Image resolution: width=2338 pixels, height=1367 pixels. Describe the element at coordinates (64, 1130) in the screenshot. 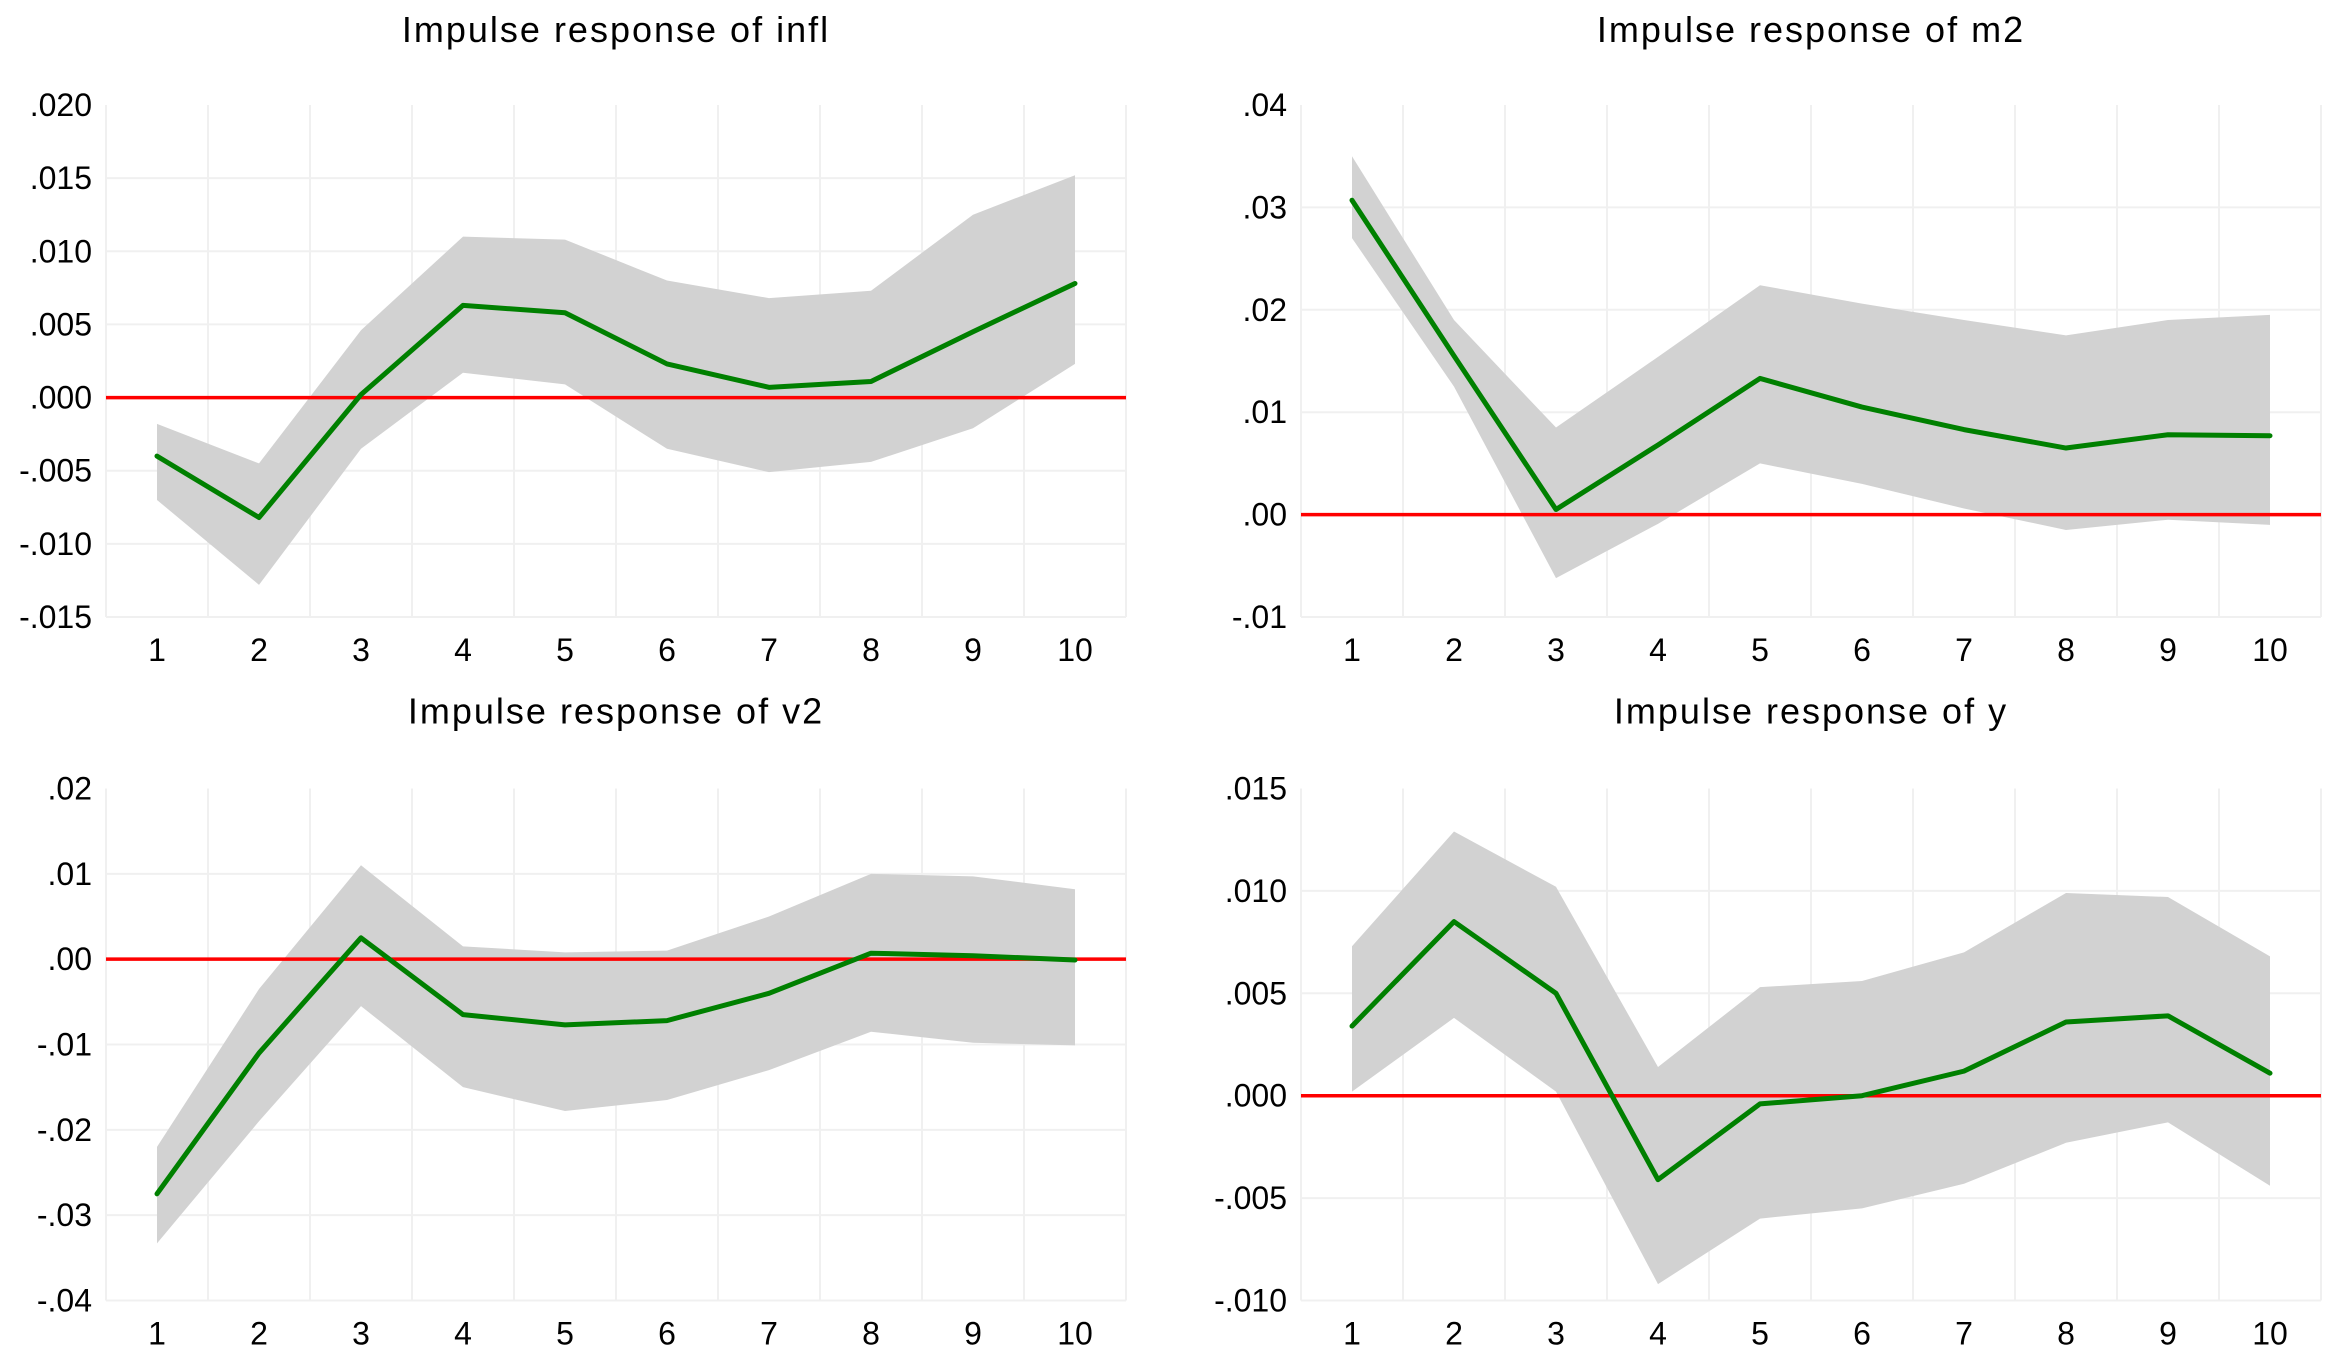

I see `y-axis-tick-label: -.02` at that location.